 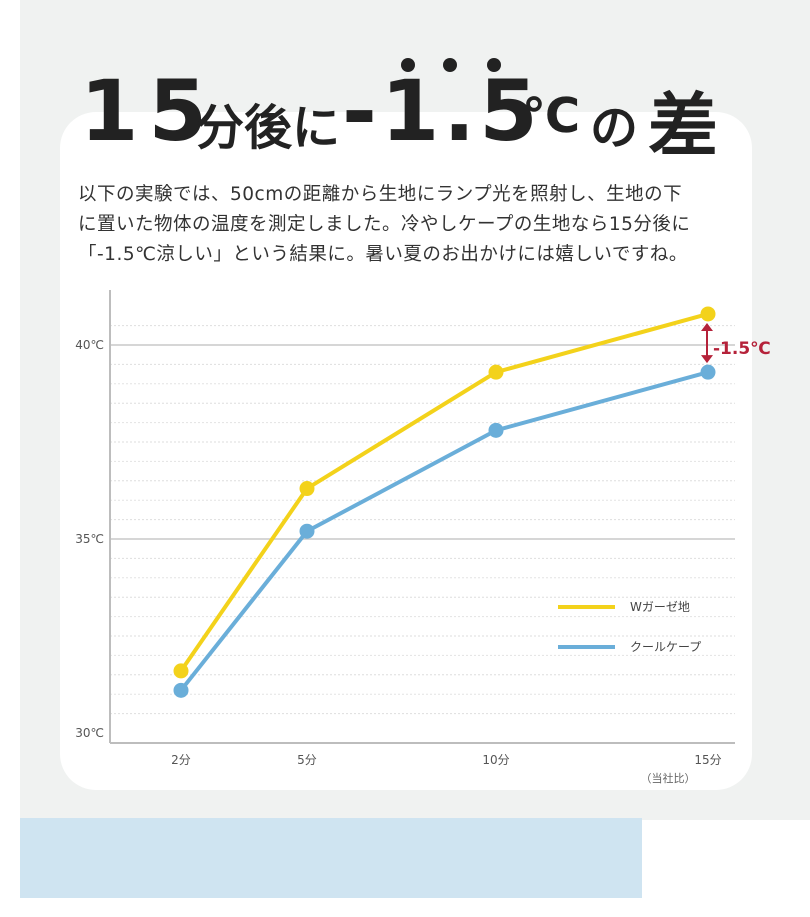 What do you see at coordinates (384, 224) in the screenshot?
I see `description-line: に置いた物体の温度を測定しました。冷やしケープの生地なら15分後に` at bounding box center [384, 224].